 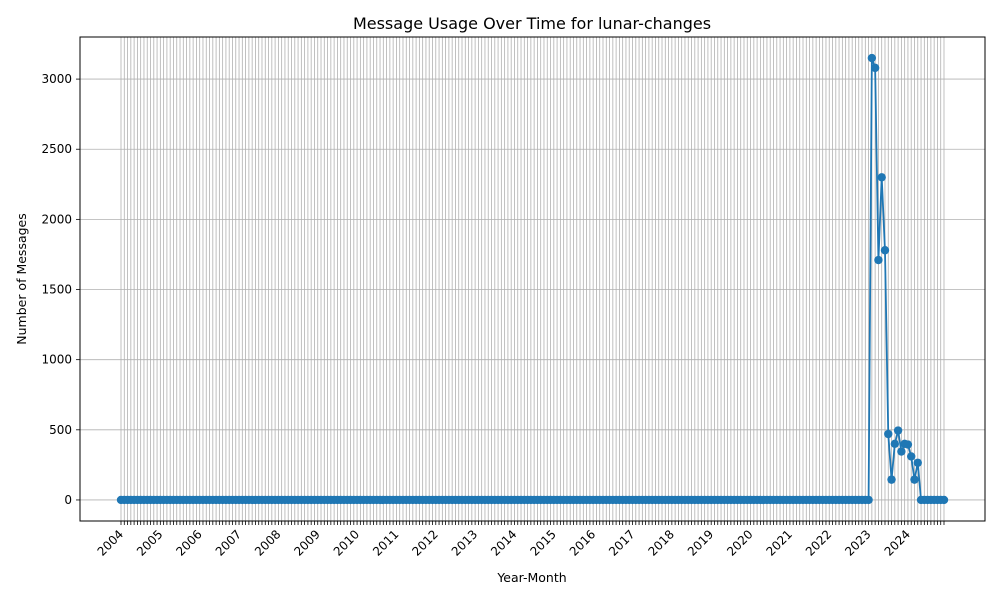 I want to click on y-tick-label: 2500, so click(x=56, y=149).